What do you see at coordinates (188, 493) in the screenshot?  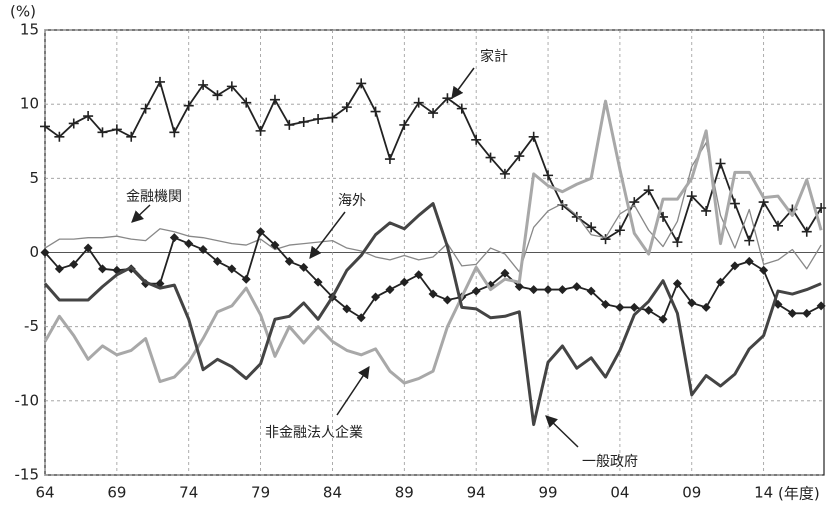 I see `x-tick-label: 74` at bounding box center [188, 493].